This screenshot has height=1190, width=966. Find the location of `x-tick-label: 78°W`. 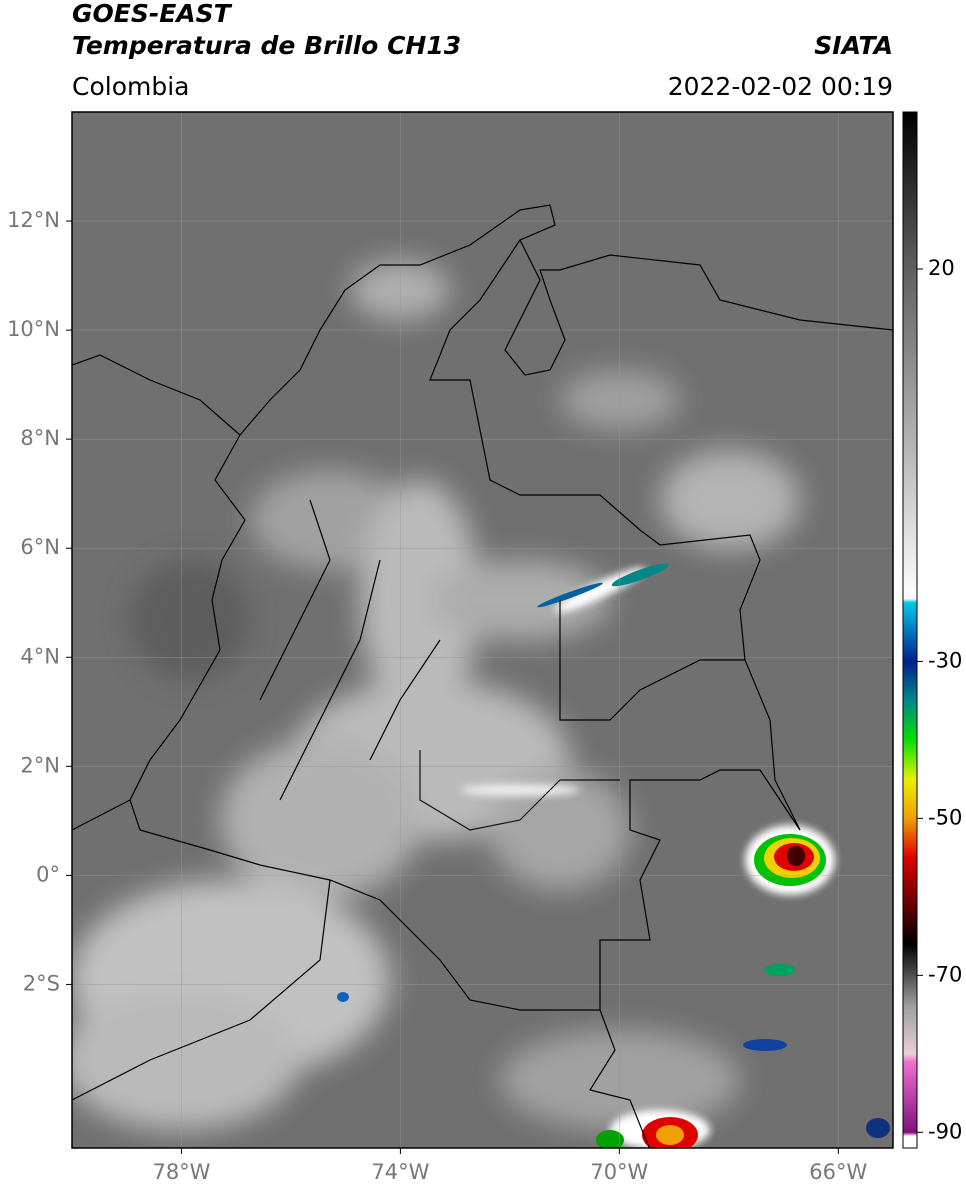

x-tick-label: 78°W is located at coordinates (181, 1172).